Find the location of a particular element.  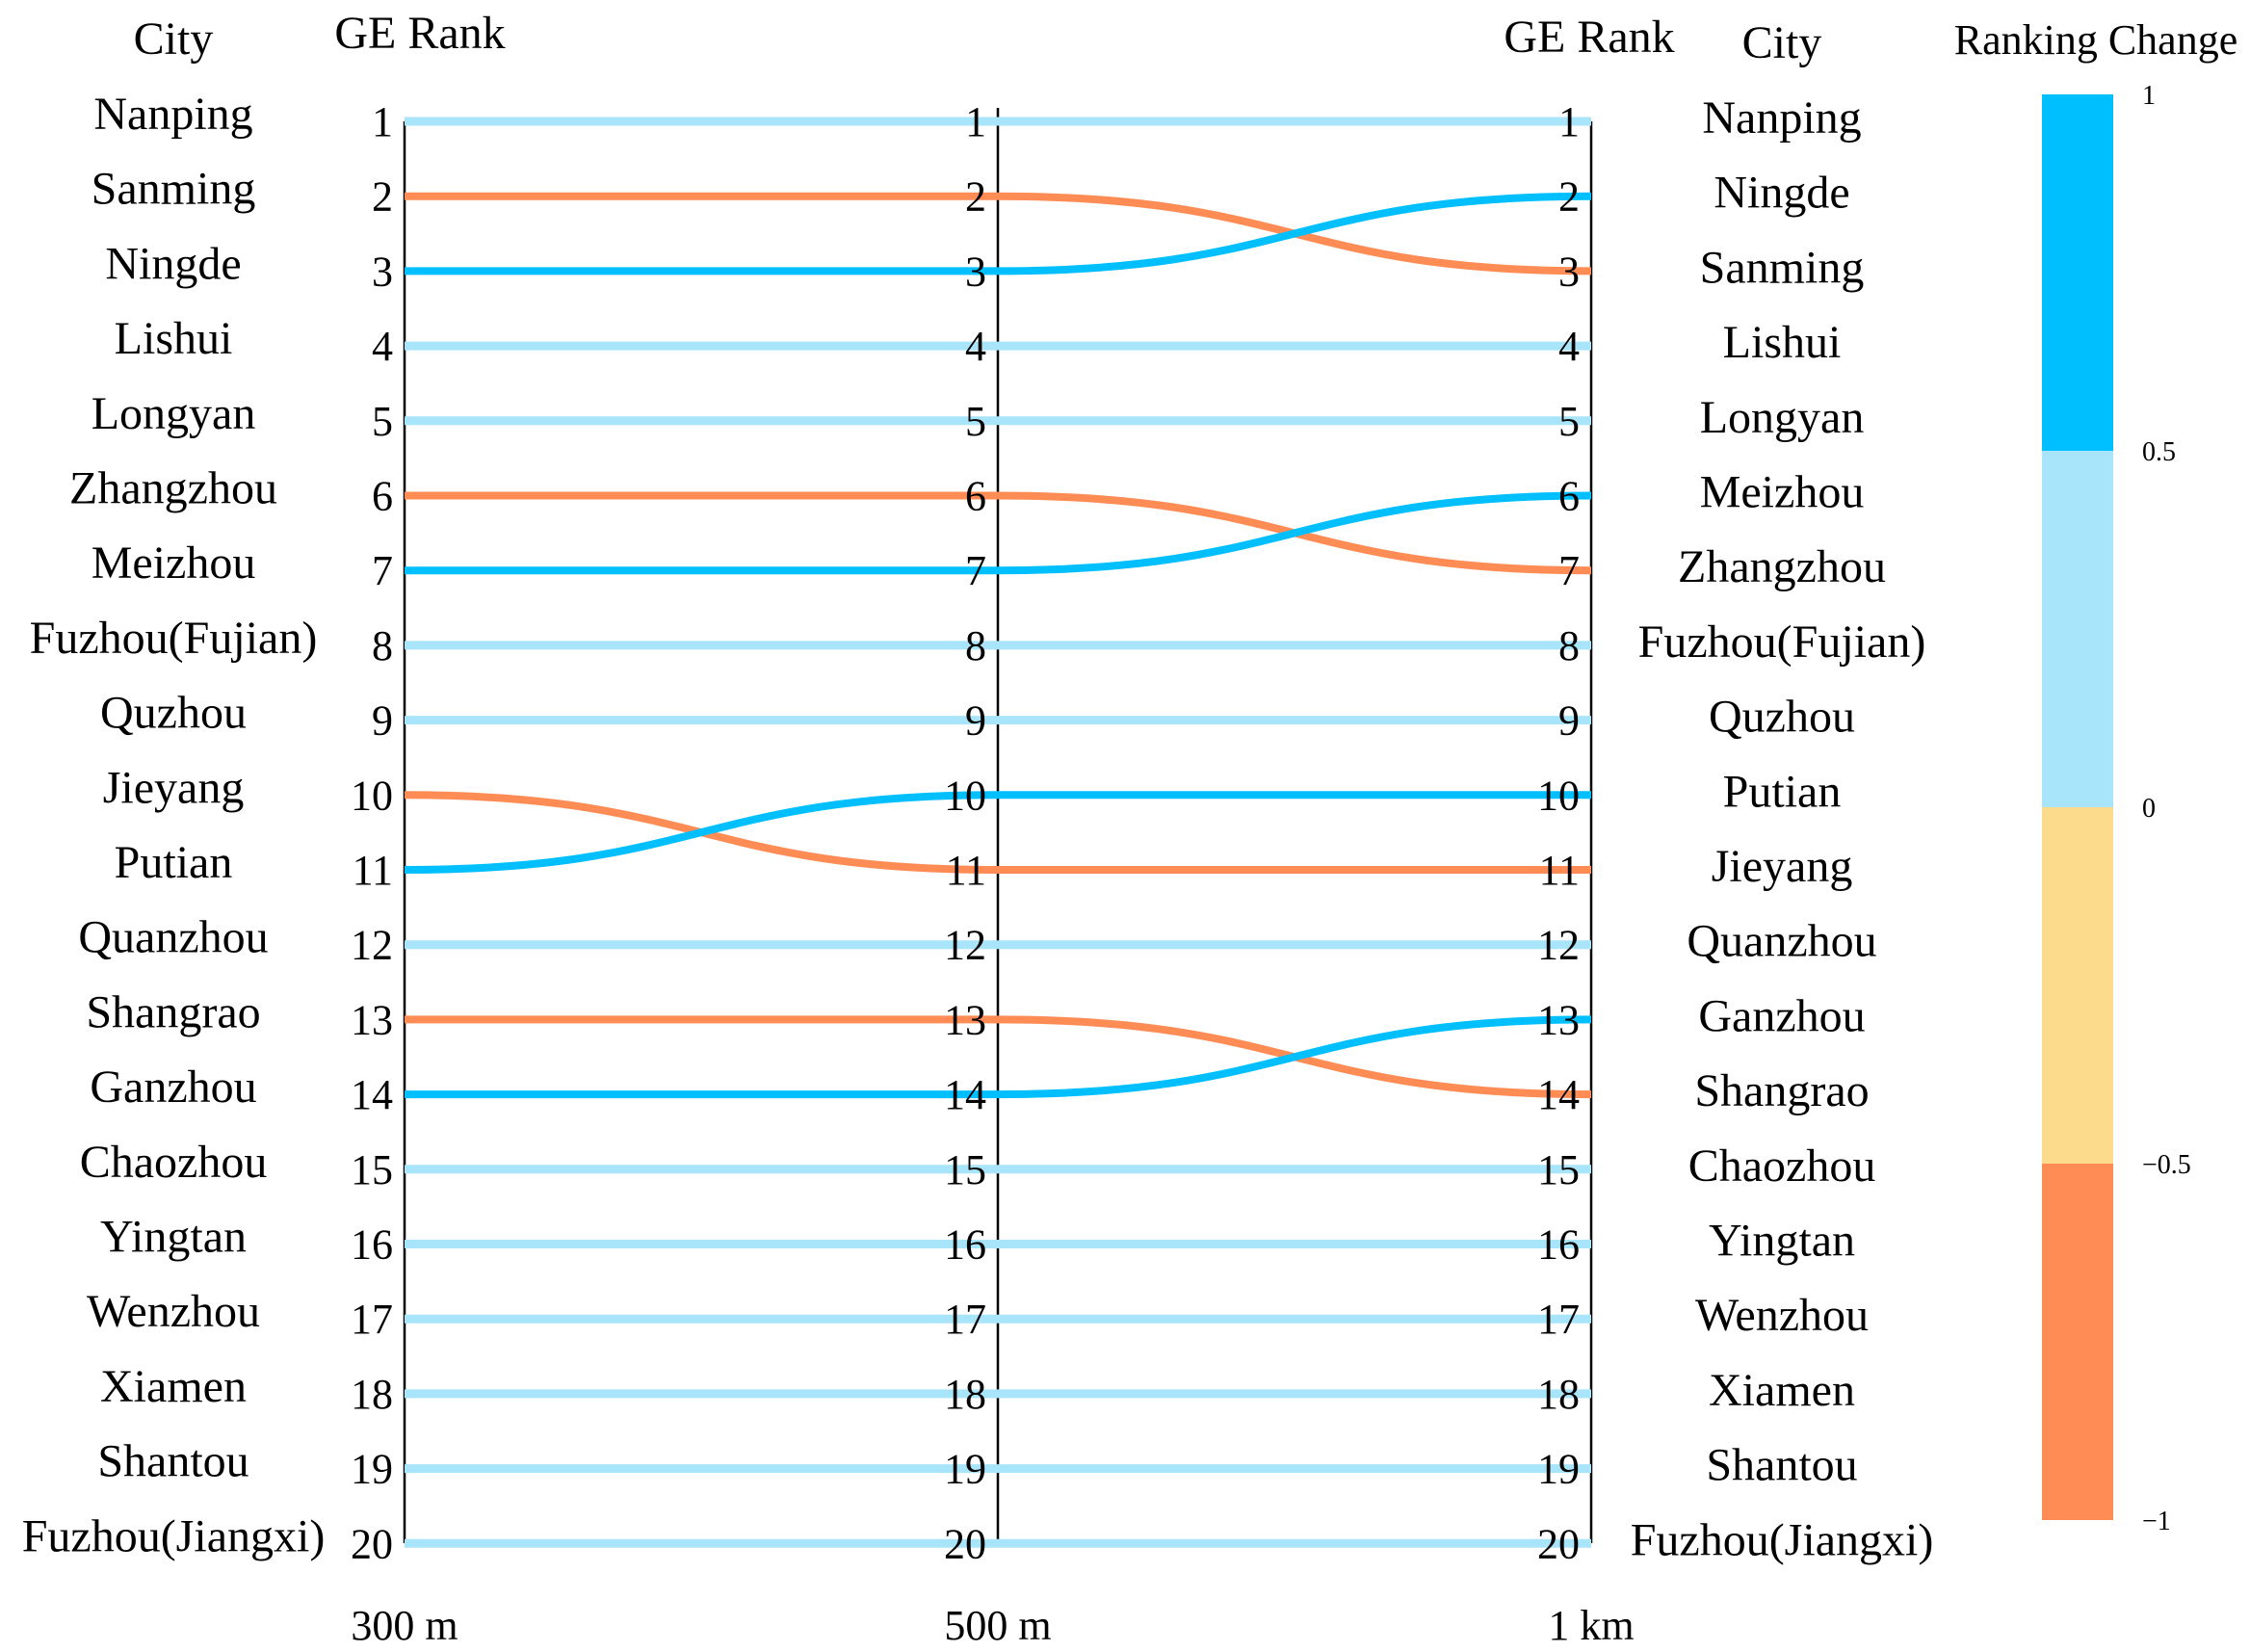

legend: 1 0.5 0 −0.5 −1 is located at coordinates (2116, 808).